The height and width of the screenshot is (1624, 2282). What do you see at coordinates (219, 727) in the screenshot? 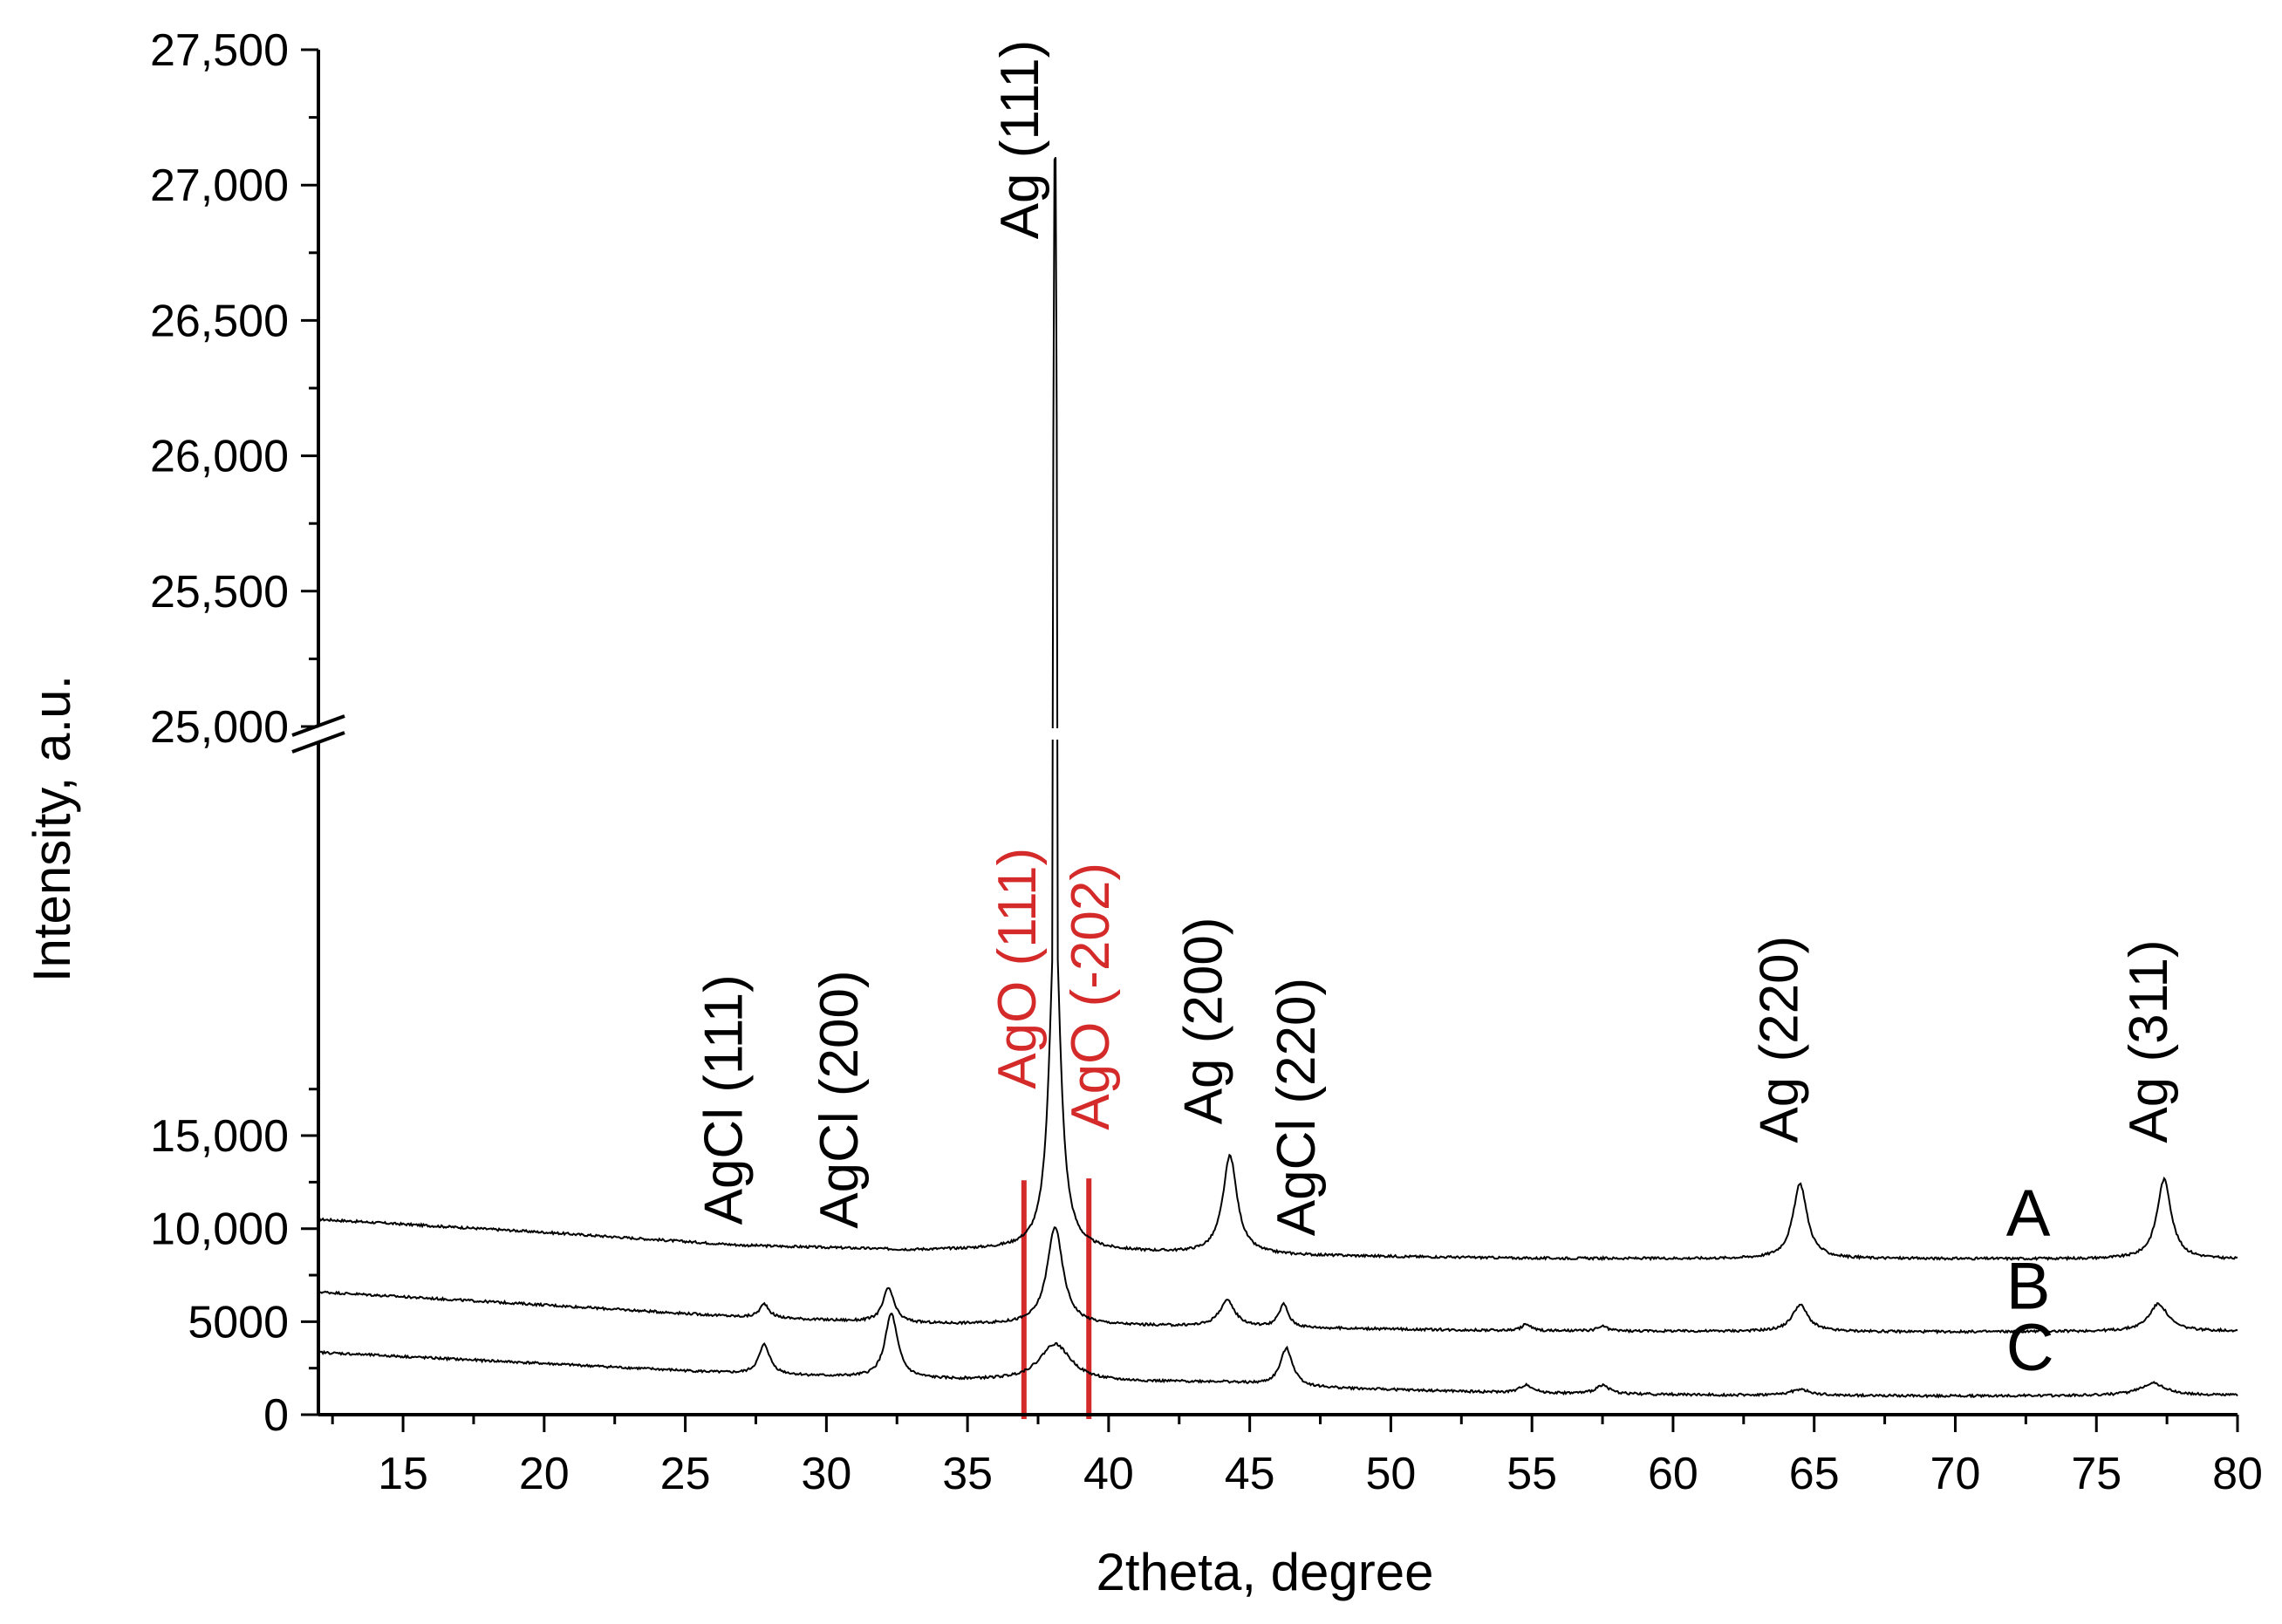
I see `y-tick-label: 25,000` at bounding box center [219, 727].